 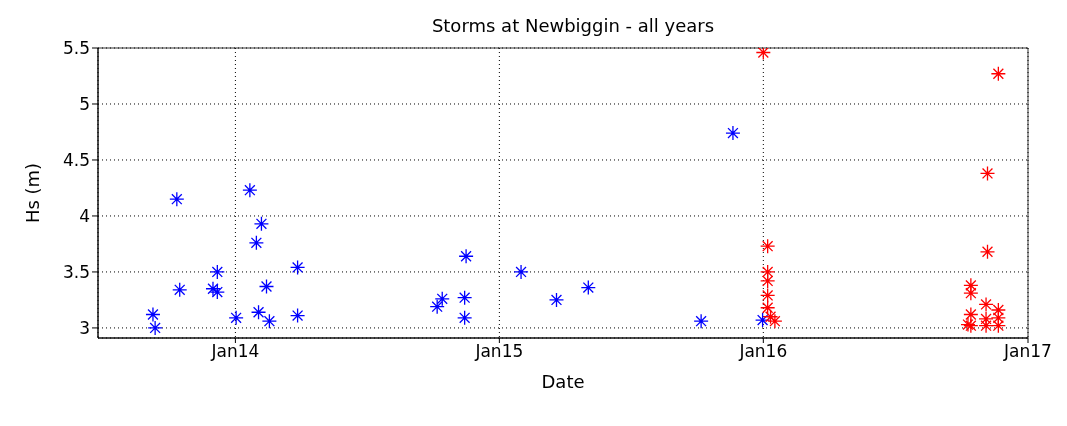 What do you see at coordinates (84, 327) in the screenshot?
I see `y-tick-label: 3` at bounding box center [84, 327].